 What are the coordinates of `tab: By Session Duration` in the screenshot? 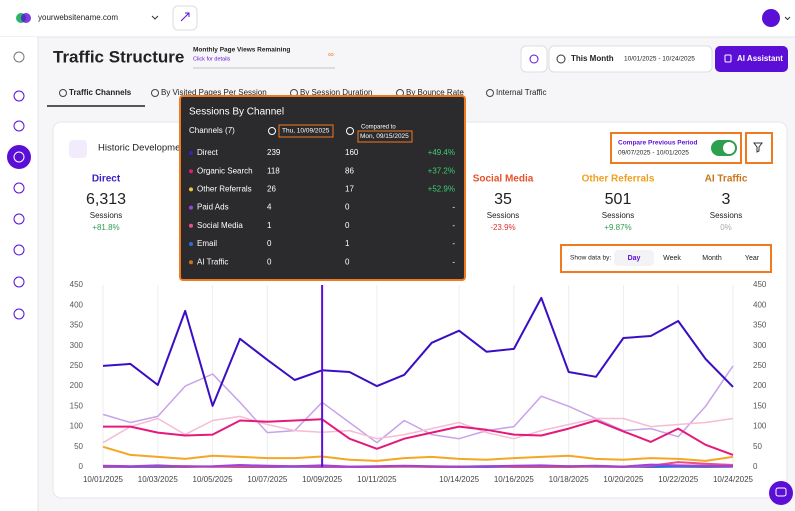 It's located at (336, 92).